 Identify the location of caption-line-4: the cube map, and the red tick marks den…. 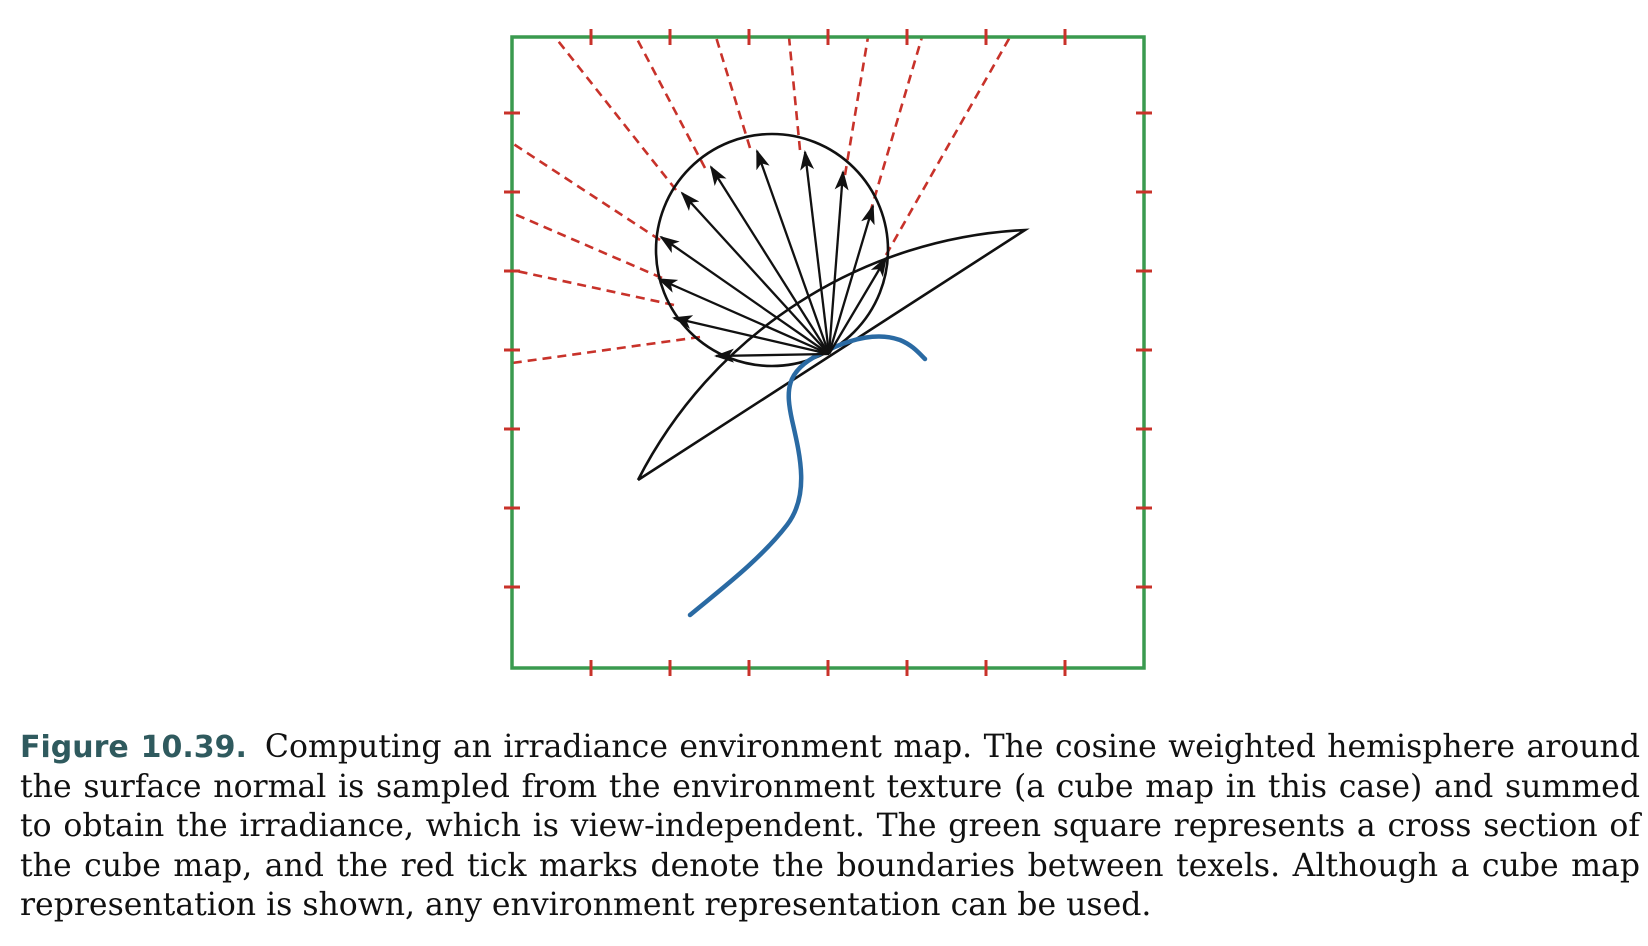
(830, 865).